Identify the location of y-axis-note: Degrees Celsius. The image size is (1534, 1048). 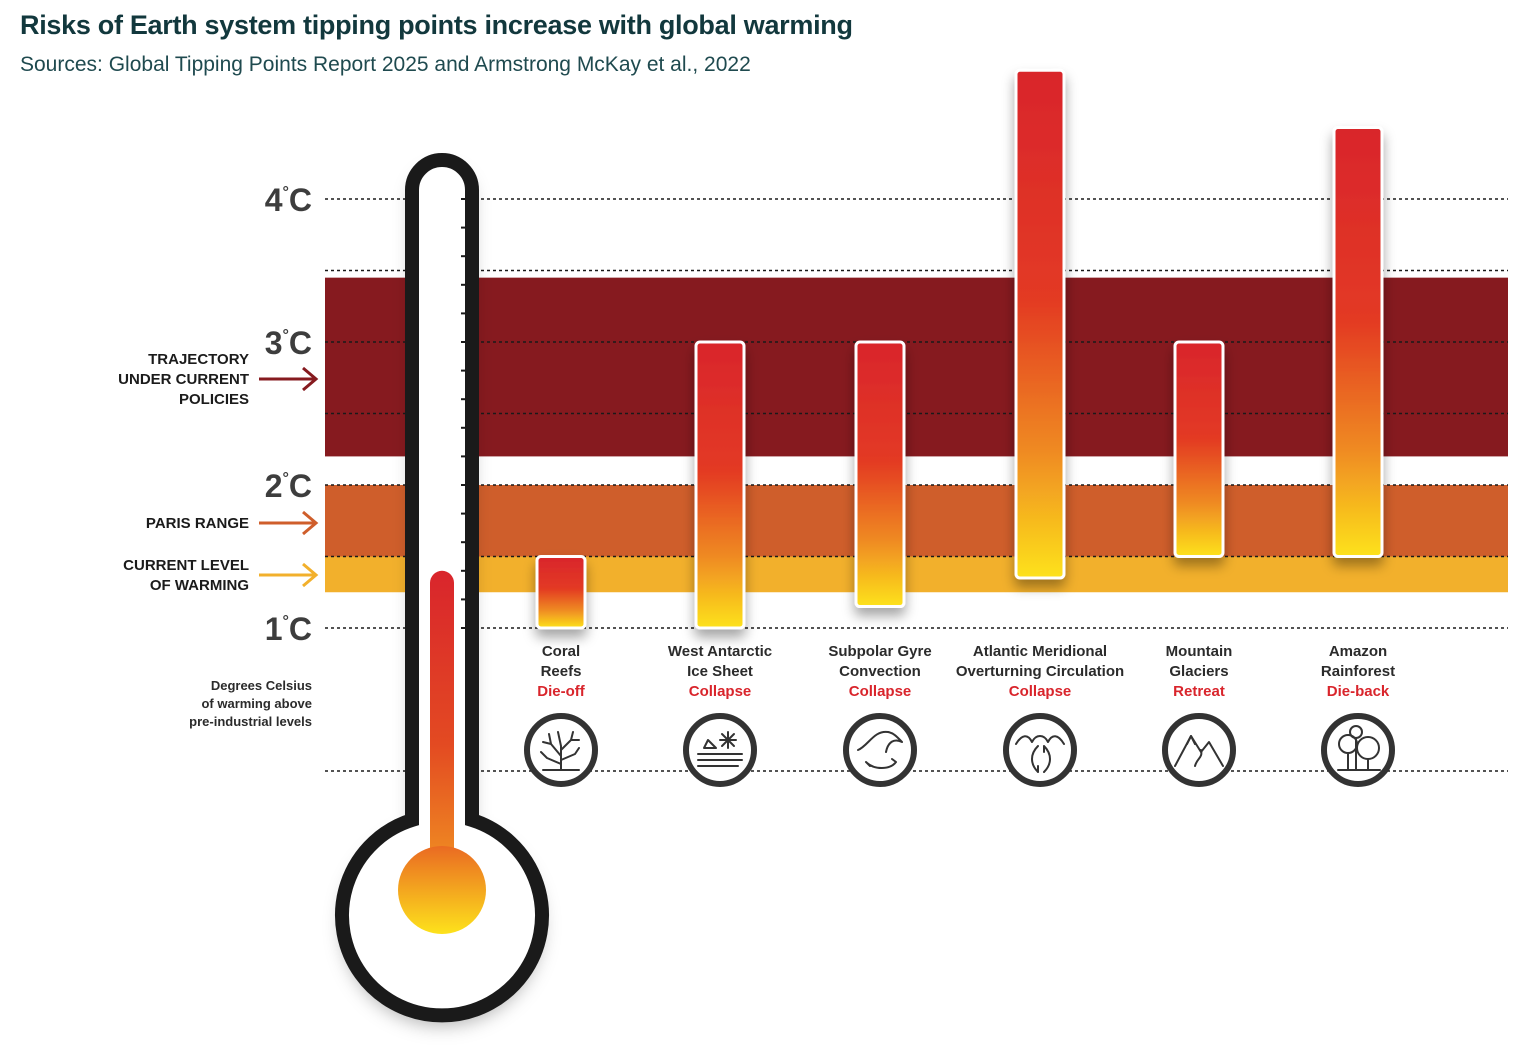
(261, 685).